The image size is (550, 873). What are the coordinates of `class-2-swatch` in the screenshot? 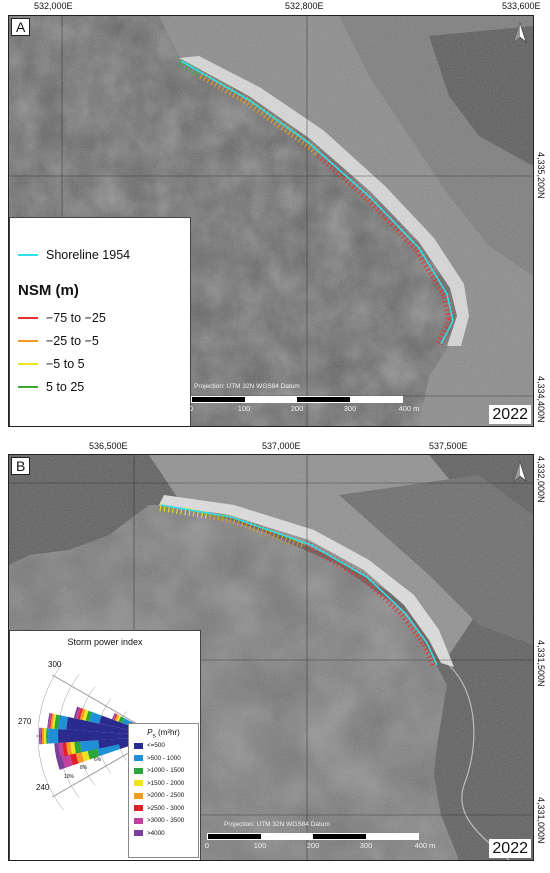 It's located at (28, 341).